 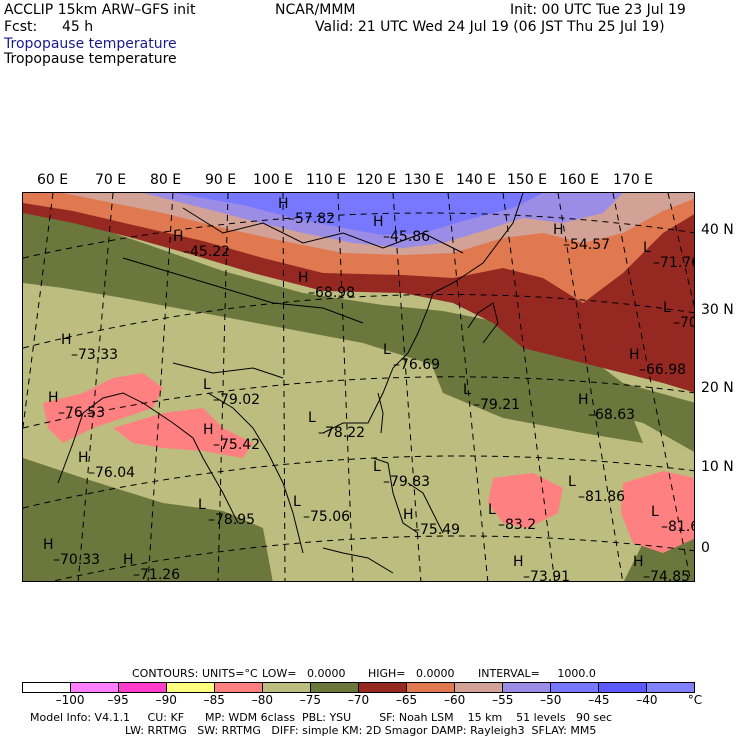 What do you see at coordinates (157, 574) in the screenshot?
I see `extremum-value: –71.26` at bounding box center [157, 574].